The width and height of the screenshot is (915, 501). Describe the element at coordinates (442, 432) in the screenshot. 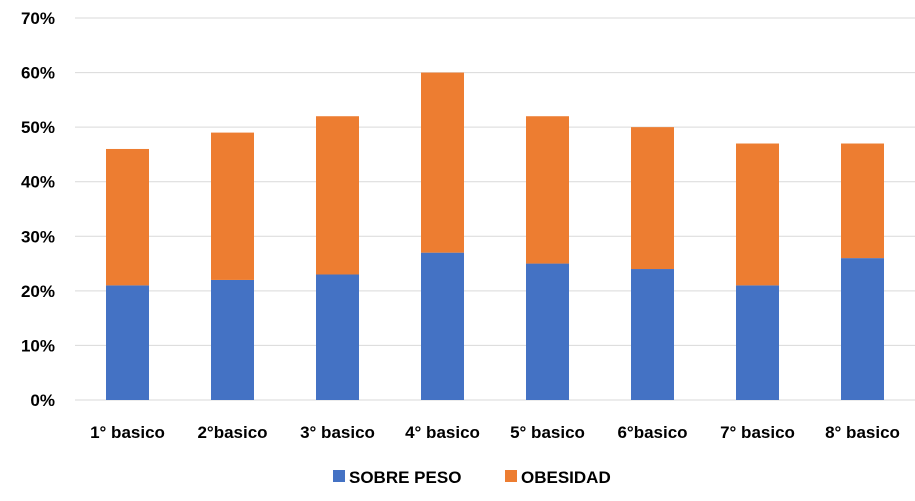

I see `x-category-label: 4° basico` at that location.